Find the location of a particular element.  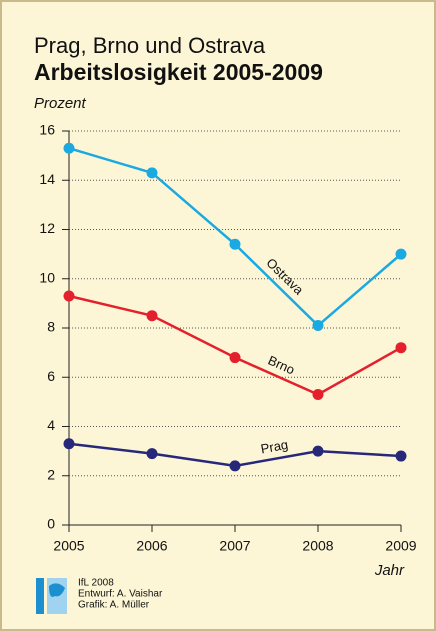

logo is located at coordinates (51, 596).